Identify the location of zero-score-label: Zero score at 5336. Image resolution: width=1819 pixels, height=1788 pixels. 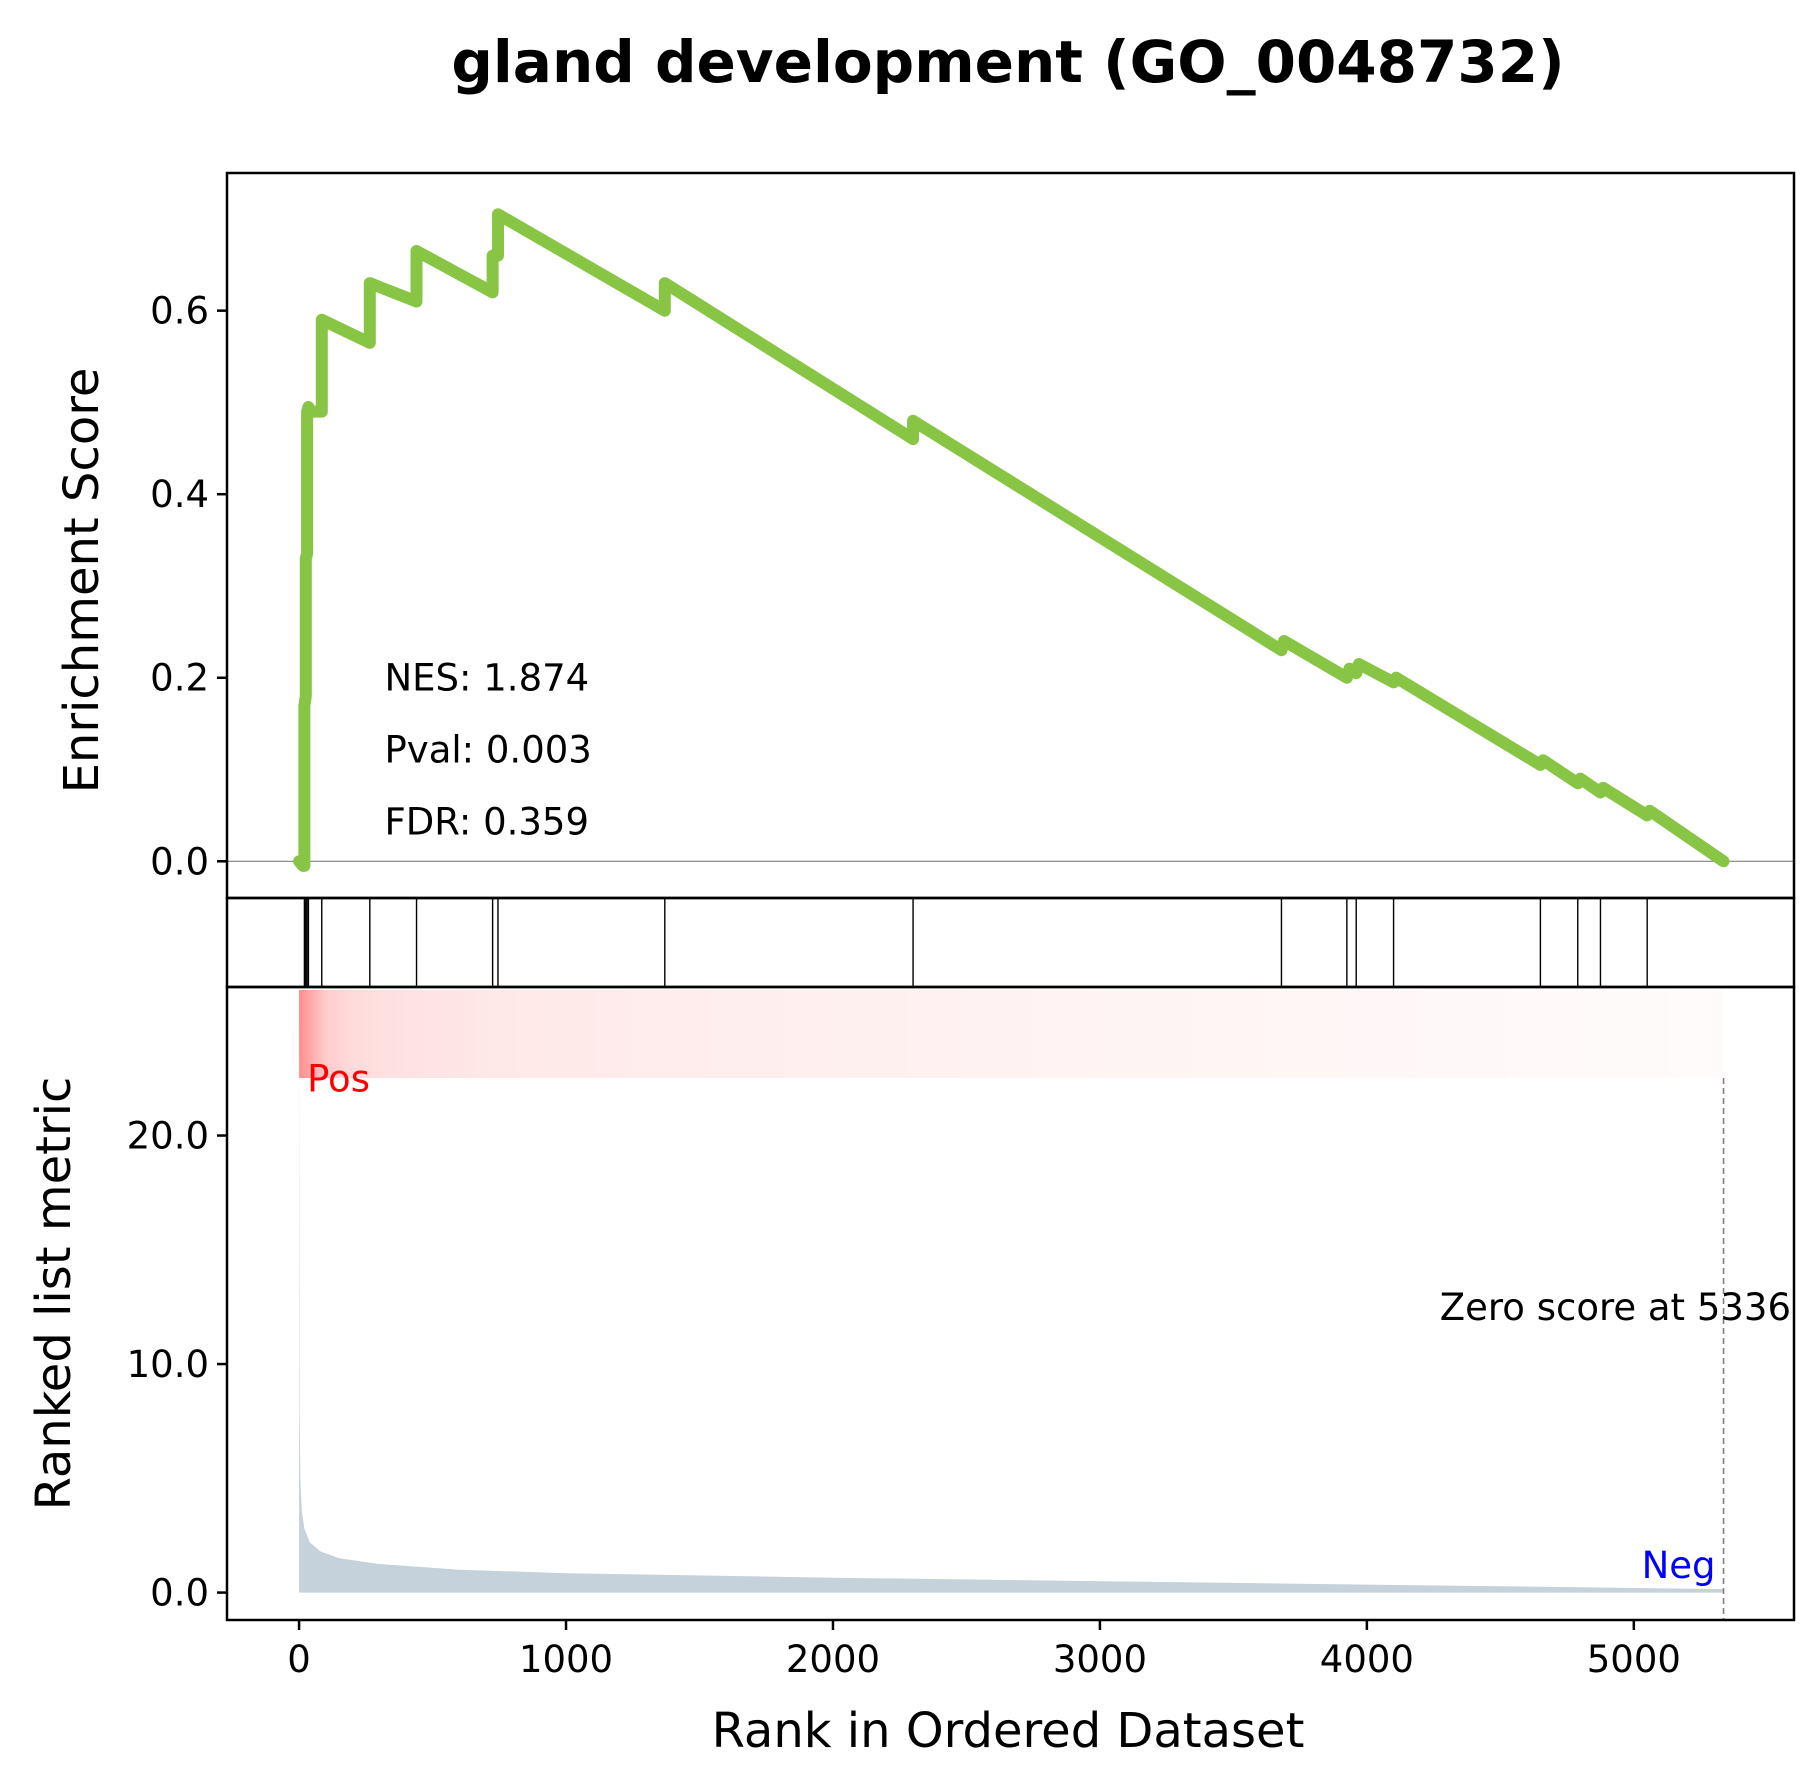
(1615, 1307).